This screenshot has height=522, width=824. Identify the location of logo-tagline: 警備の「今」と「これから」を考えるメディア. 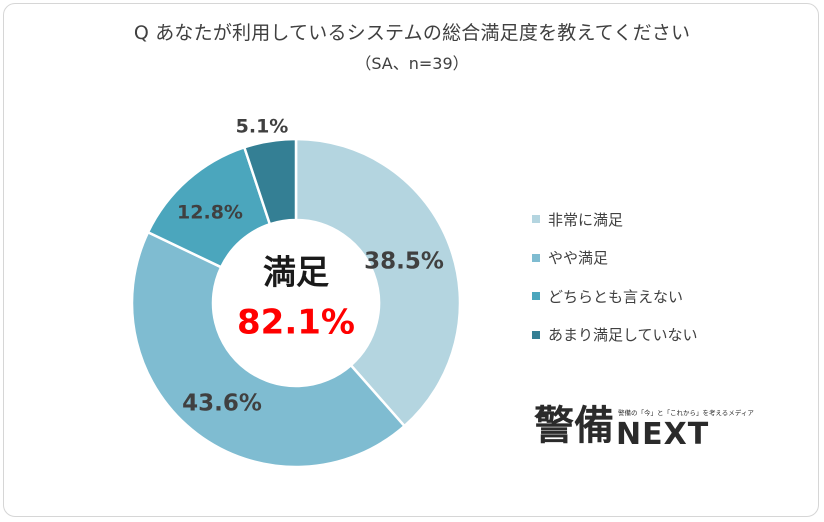
(686, 413).